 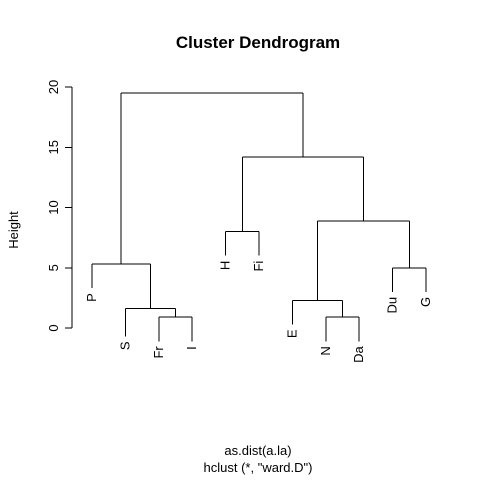 I want to click on leaf-label-n: N, so click(x=325, y=350).